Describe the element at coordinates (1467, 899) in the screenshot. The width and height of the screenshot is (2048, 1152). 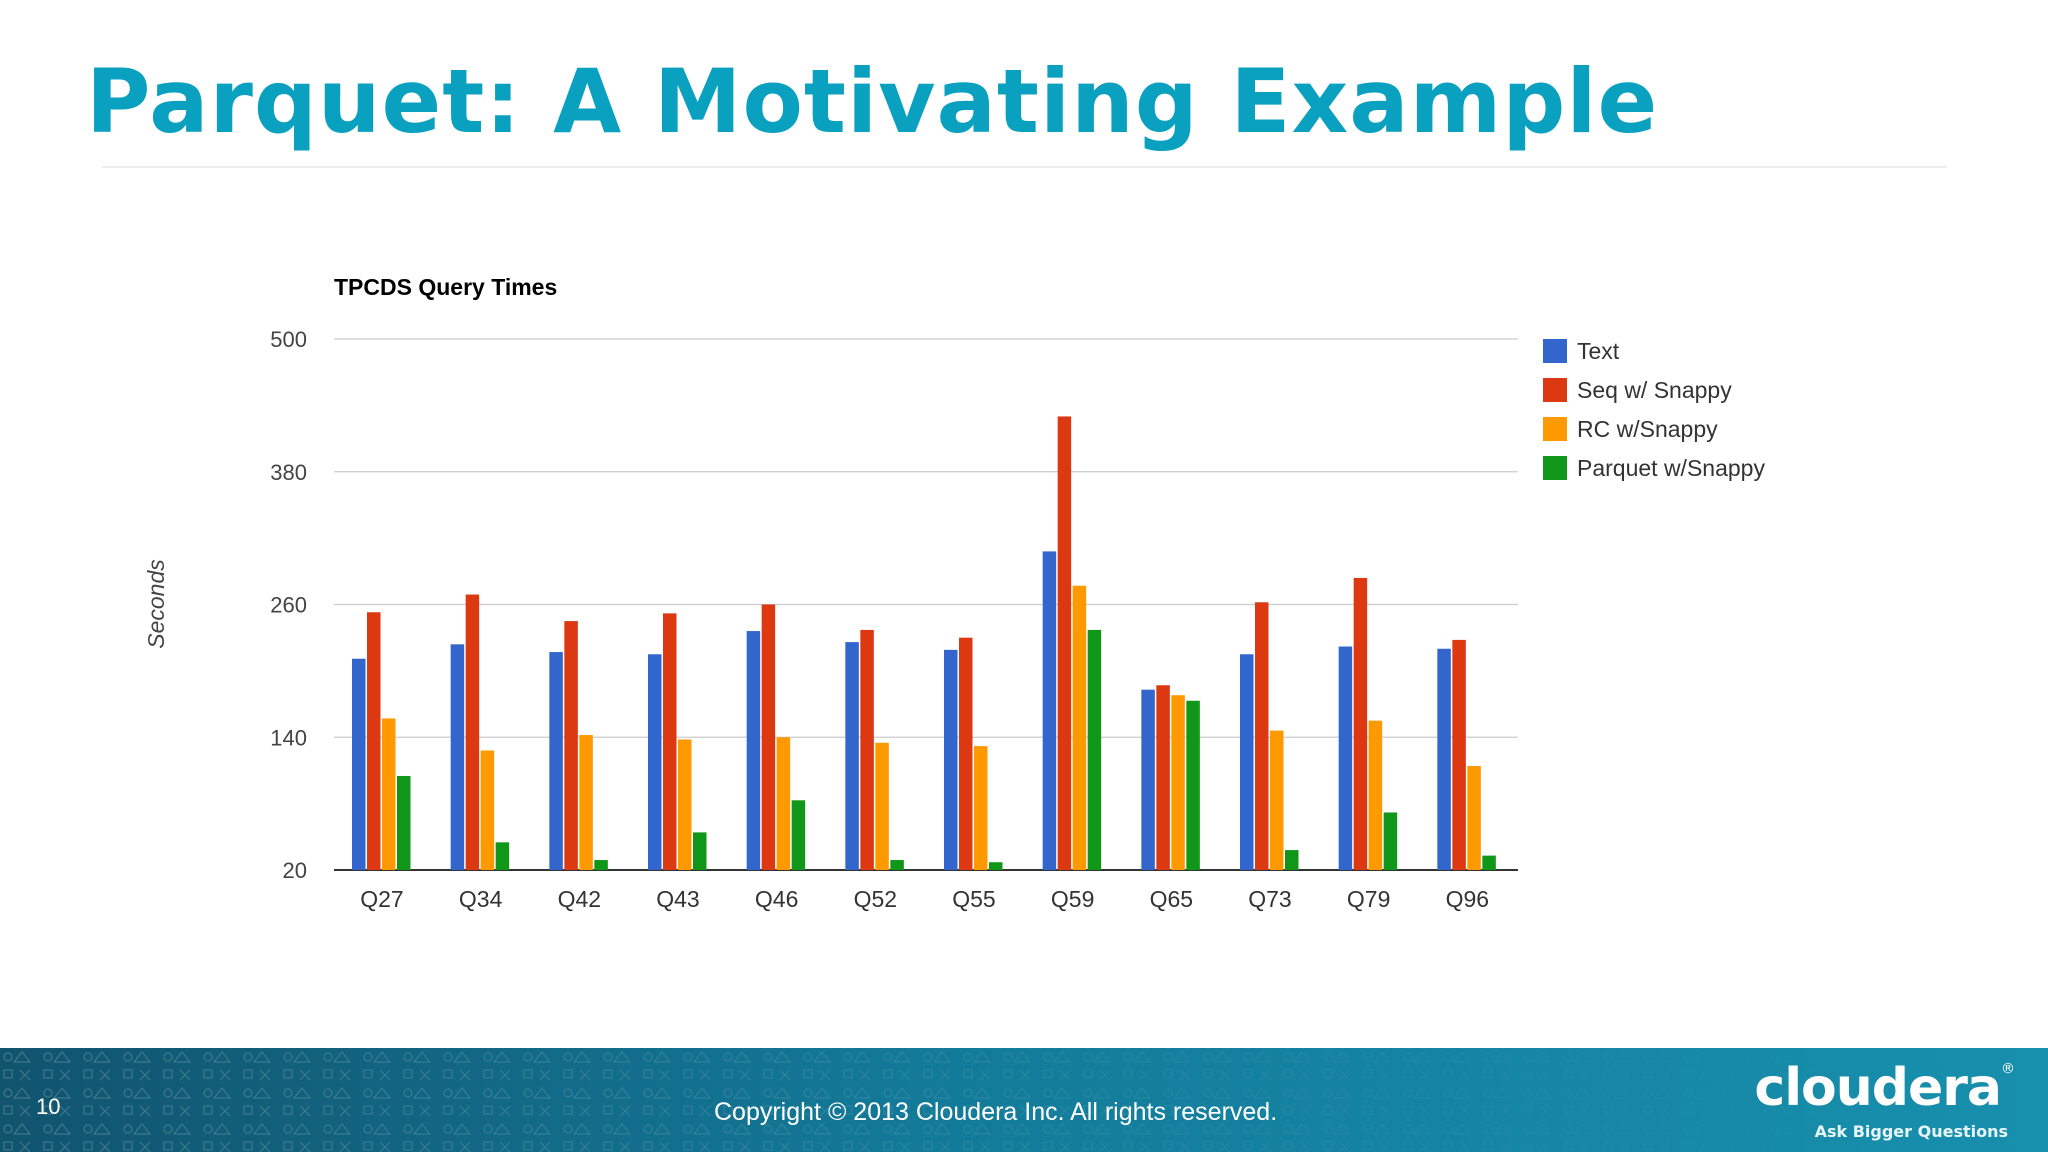
I see `x-tick-label: Q96` at that location.